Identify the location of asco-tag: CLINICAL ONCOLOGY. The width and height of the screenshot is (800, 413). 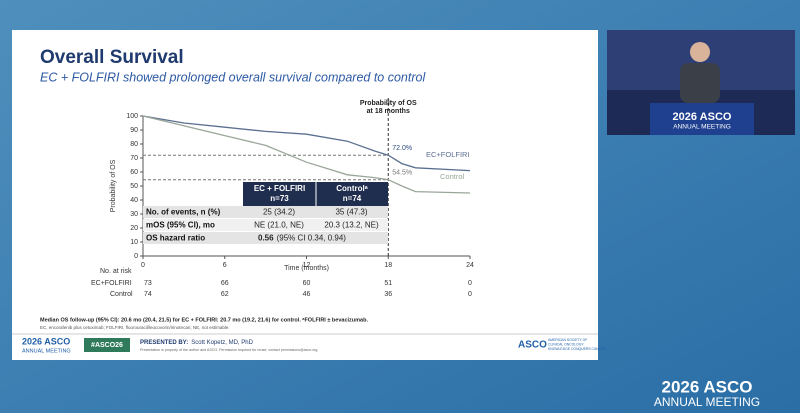
(566, 344).